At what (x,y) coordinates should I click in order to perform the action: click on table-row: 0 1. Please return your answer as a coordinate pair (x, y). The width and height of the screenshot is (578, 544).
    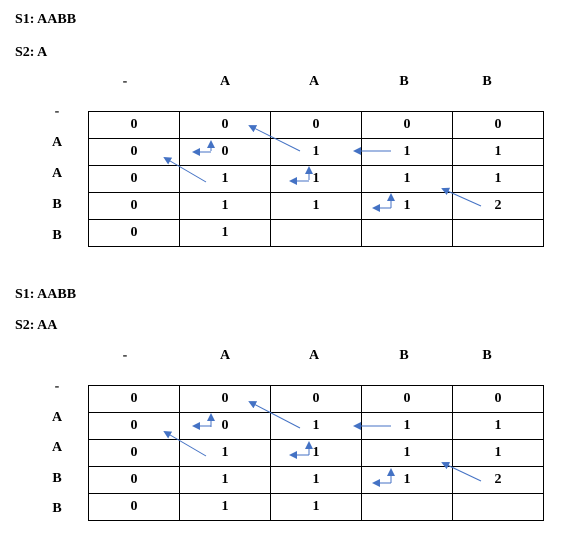
    Looking at the image, I should click on (316, 233).